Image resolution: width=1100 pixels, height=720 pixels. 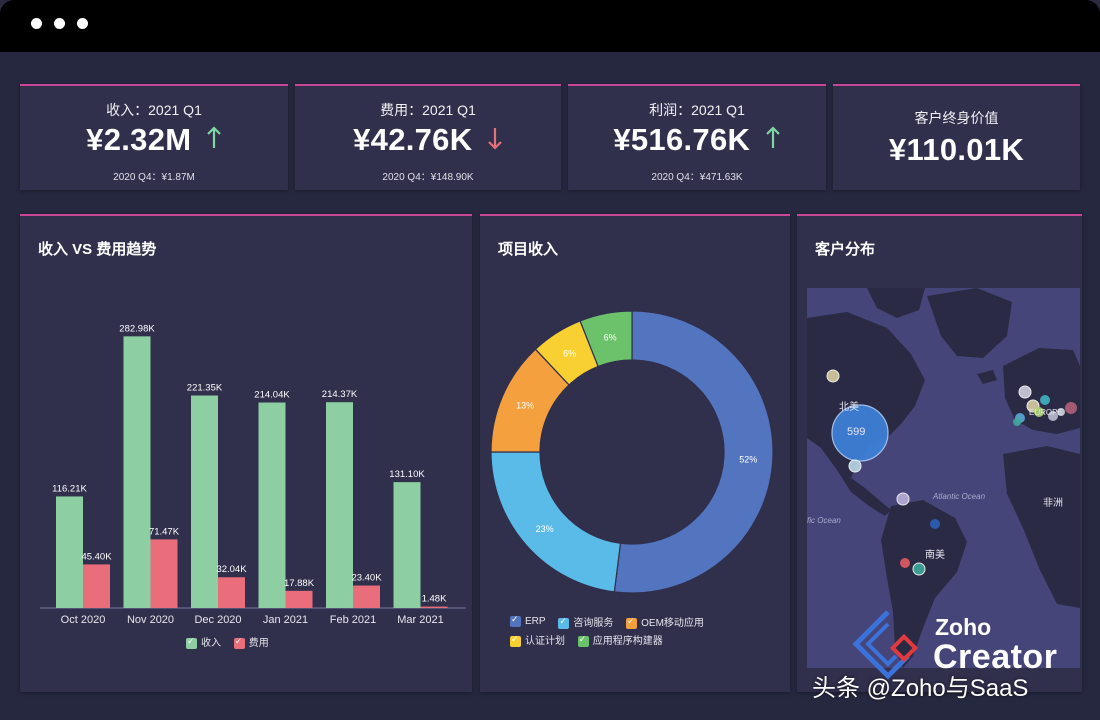 What do you see at coordinates (211, 643) in the screenshot?
I see `legend-label: 收入` at bounding box center [211, 643].